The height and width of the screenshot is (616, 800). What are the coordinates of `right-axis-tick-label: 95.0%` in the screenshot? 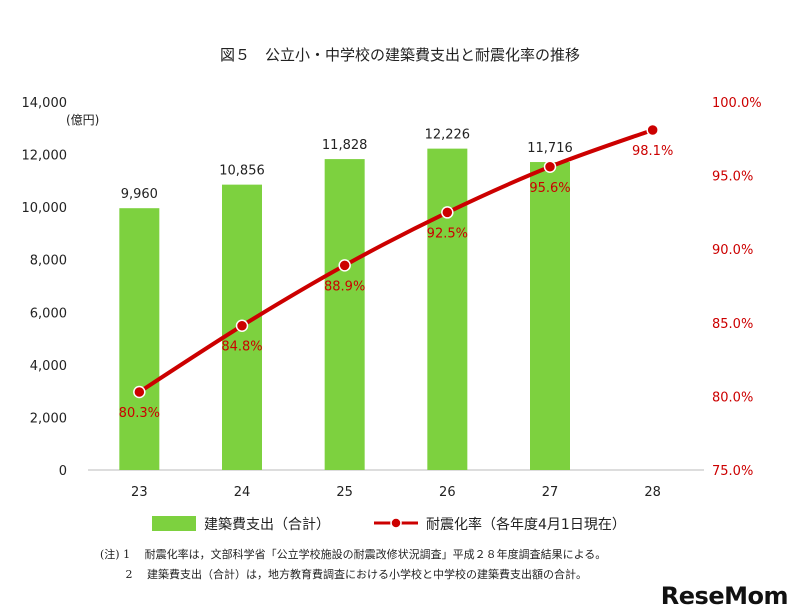 It's located at (732, 177).